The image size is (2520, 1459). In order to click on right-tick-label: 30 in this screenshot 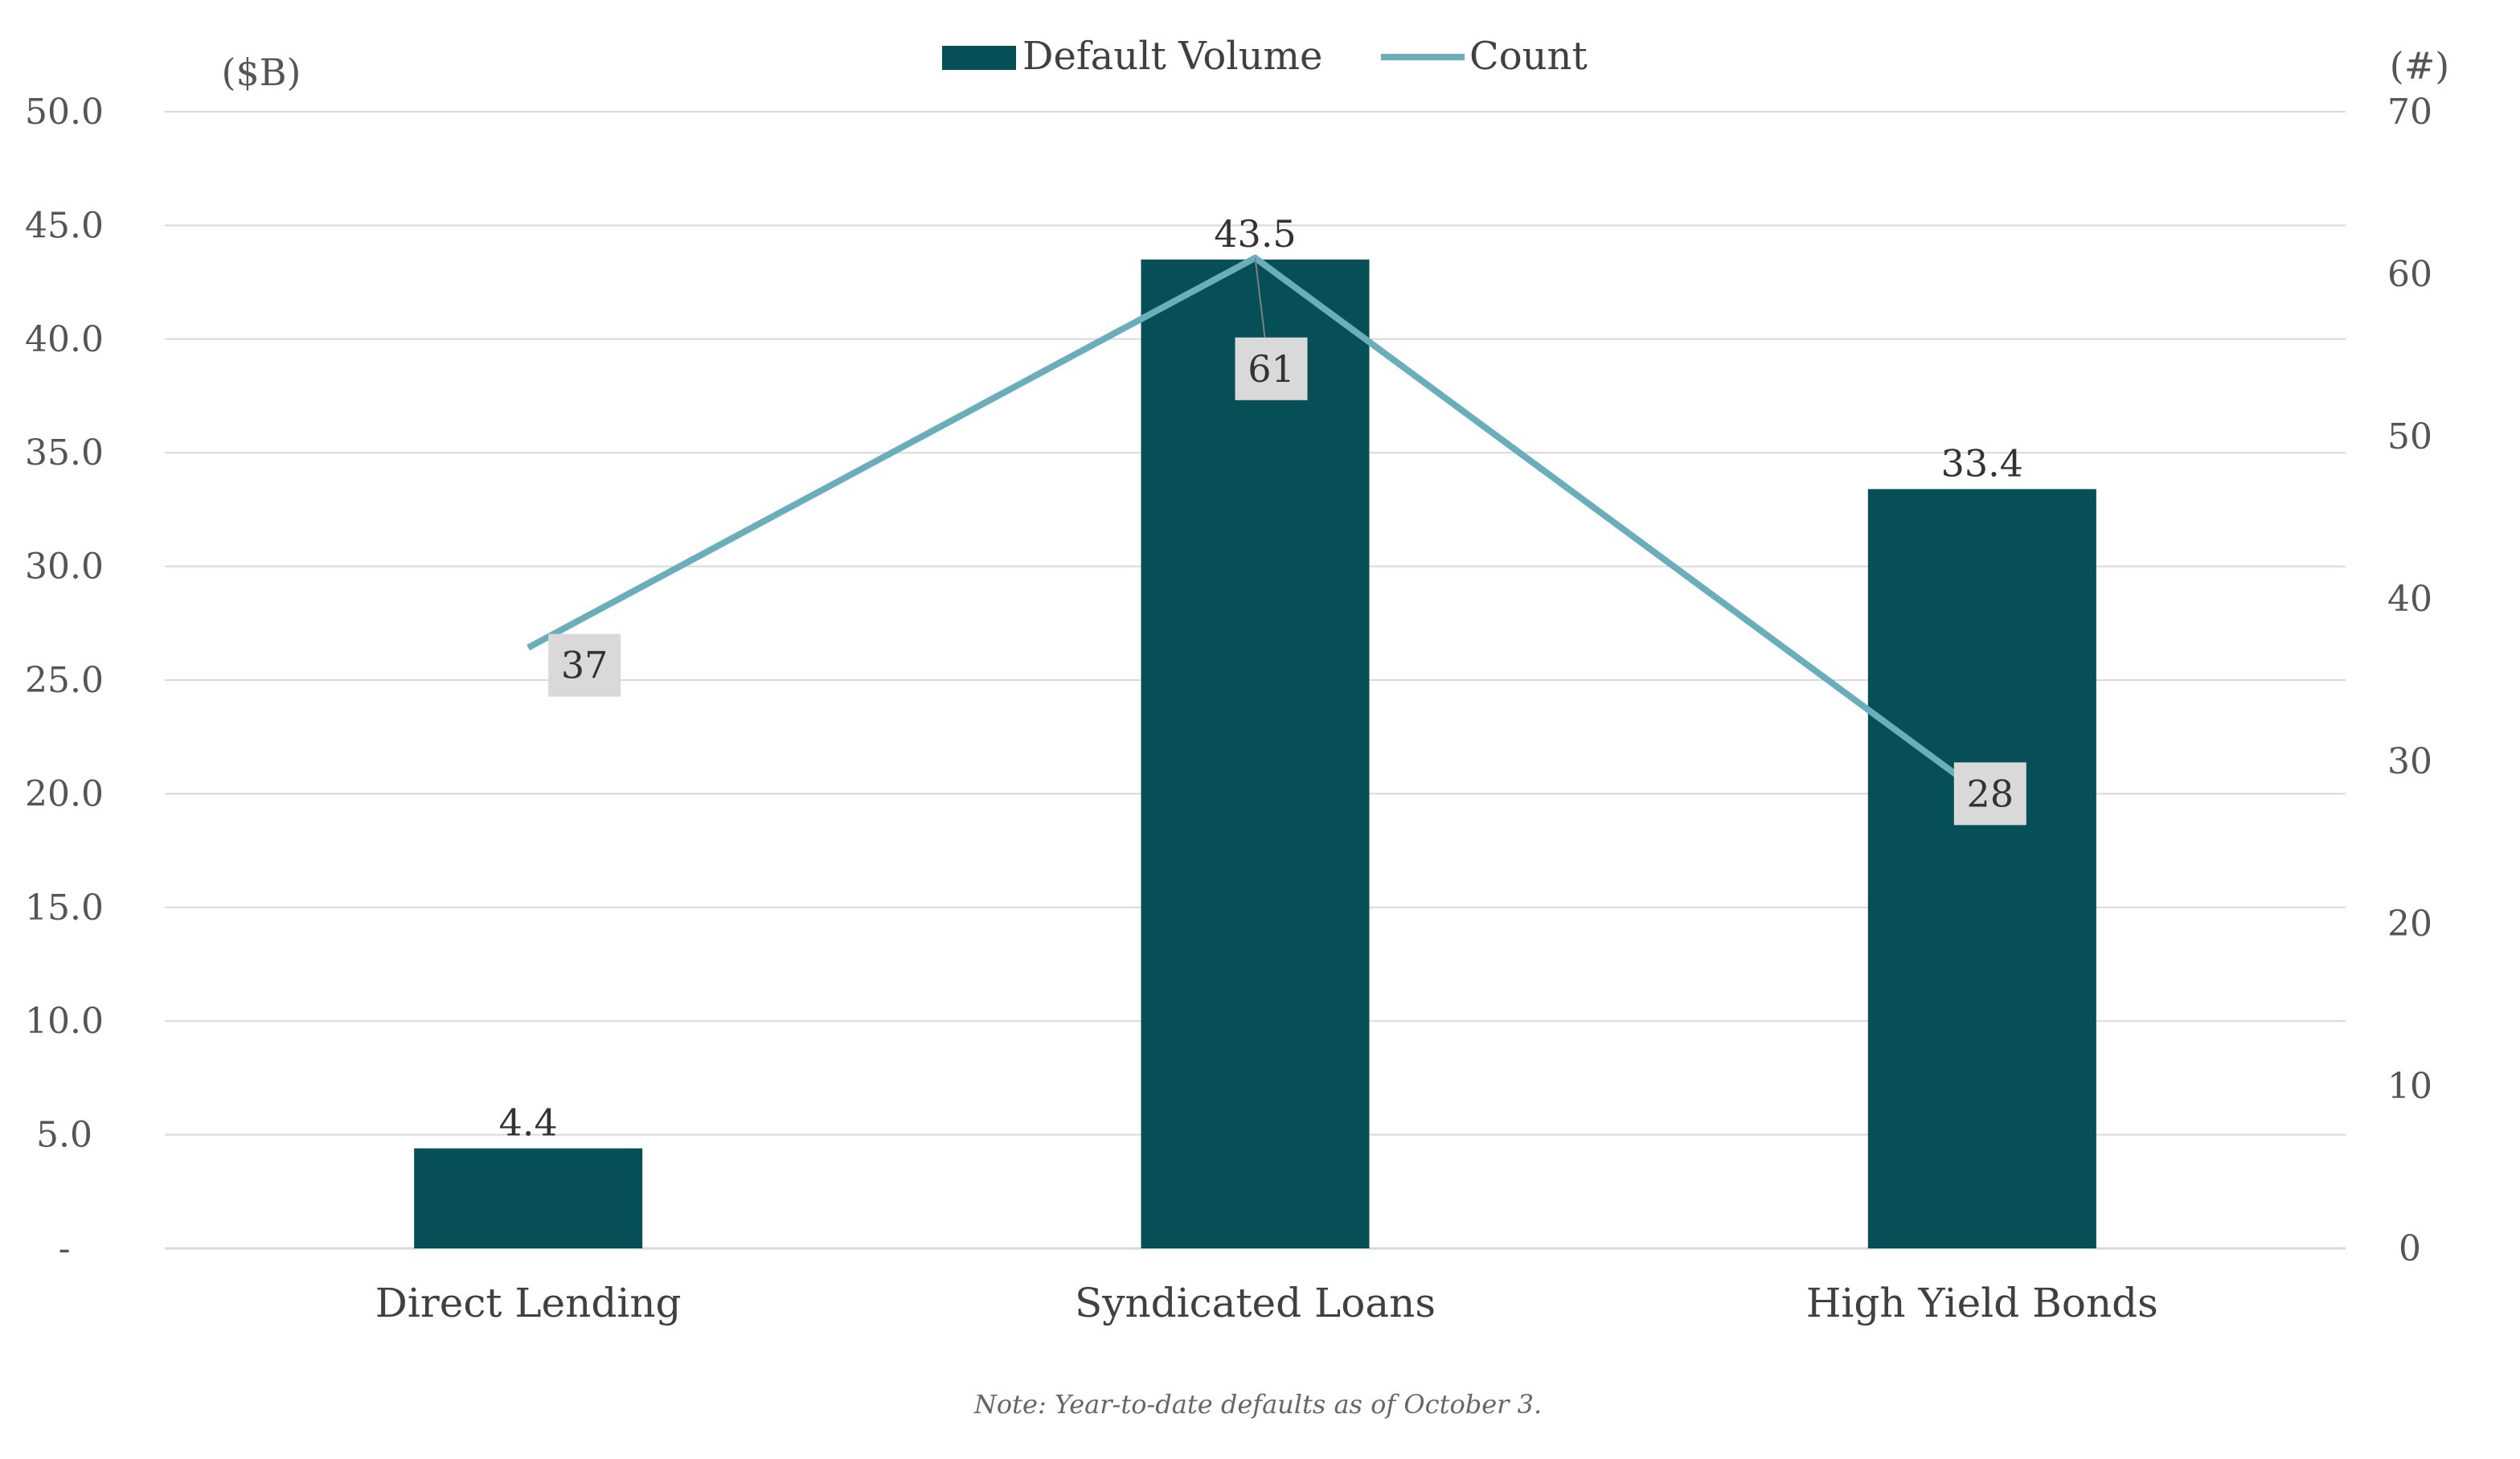, I will do `click(2409, 761)`.